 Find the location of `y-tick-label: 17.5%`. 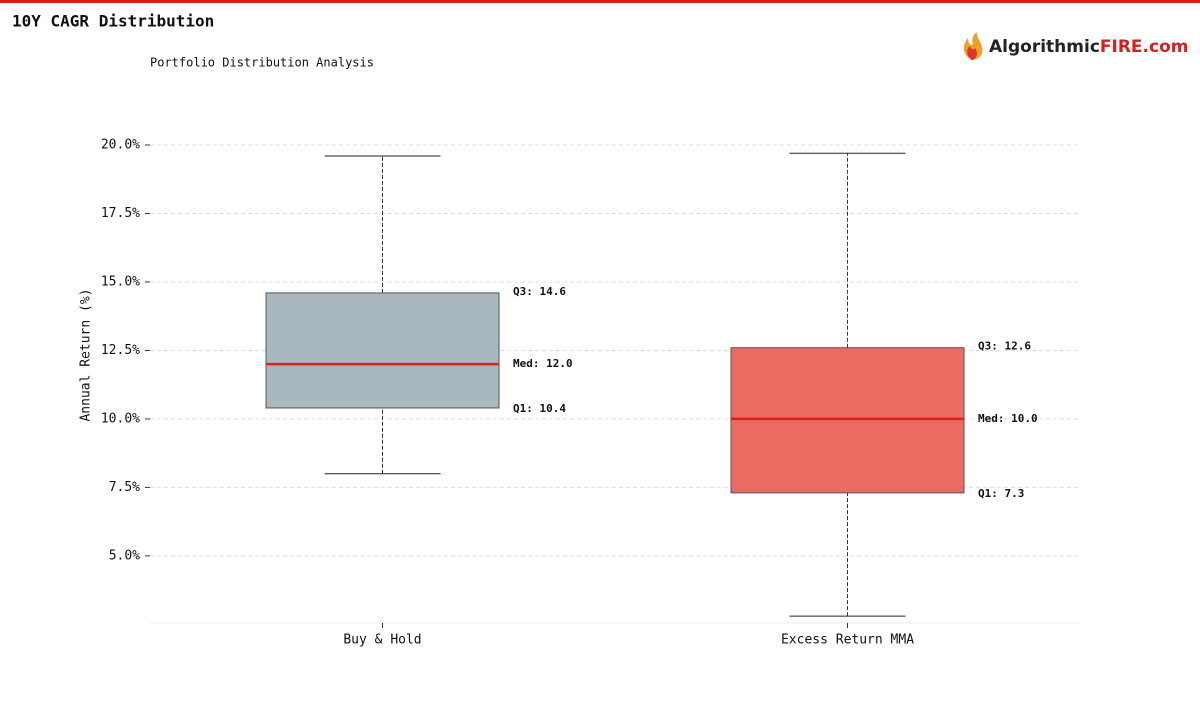

y-tick-label: 17.5% is located at coordinates (120, 213).